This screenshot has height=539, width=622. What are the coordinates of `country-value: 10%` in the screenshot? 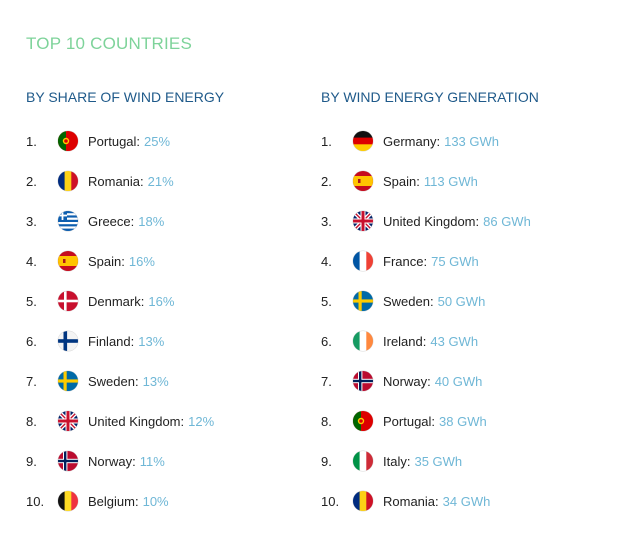 It's located at (155, 501).